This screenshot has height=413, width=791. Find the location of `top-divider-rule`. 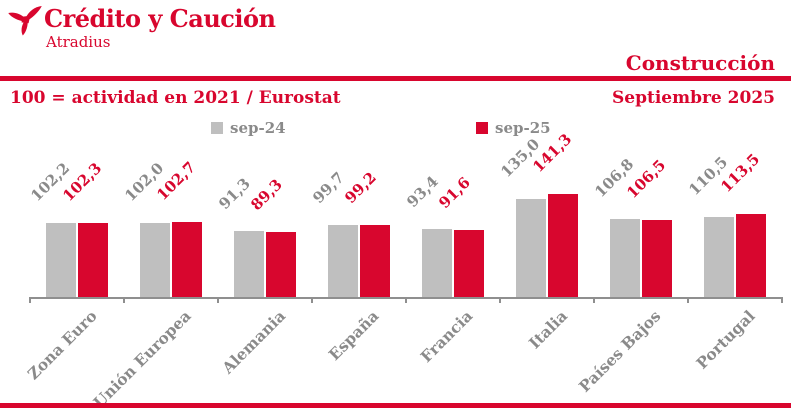

top-divider-rule is located at coordinates (395, 78).